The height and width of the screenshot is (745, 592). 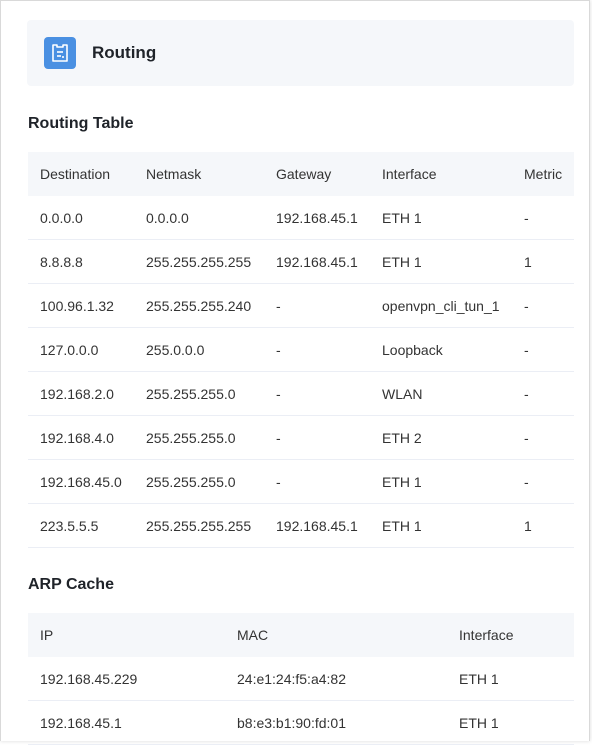 I want to click on cell-interface: WLAN, so click(x=441, y=393).